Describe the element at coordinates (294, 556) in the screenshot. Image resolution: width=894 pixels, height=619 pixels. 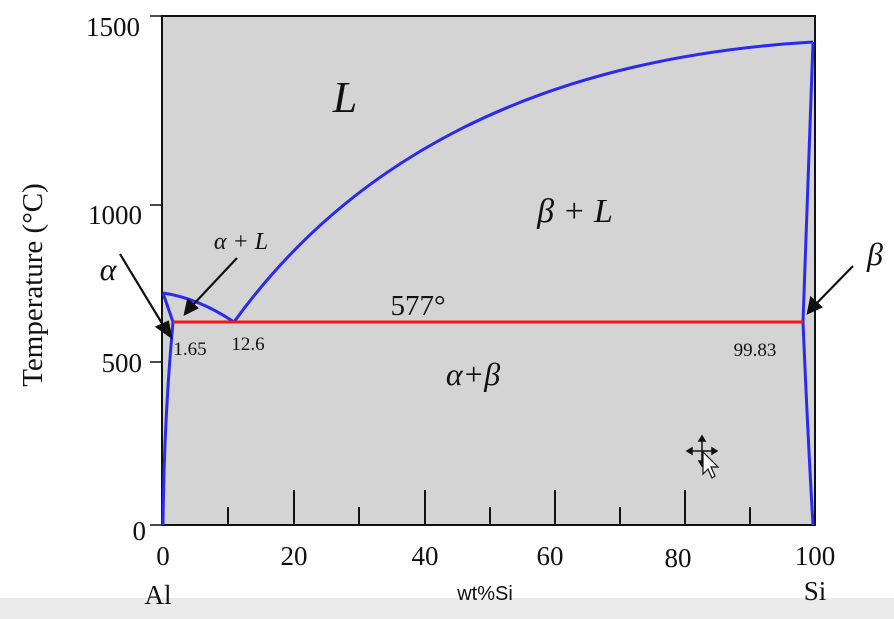
I see `x-tick-20: 20` at that location.